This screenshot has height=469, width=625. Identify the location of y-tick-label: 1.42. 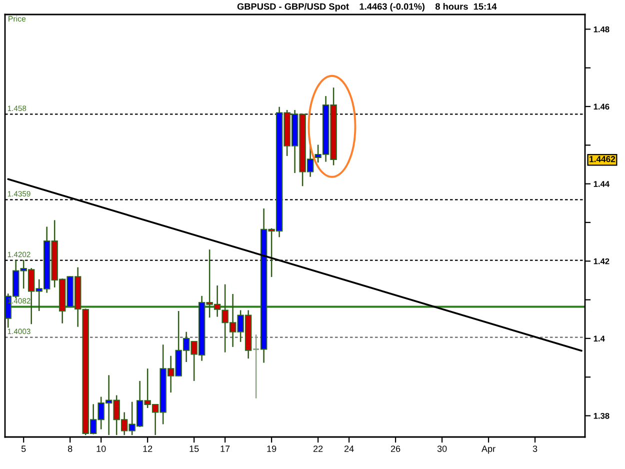
(602, 261).